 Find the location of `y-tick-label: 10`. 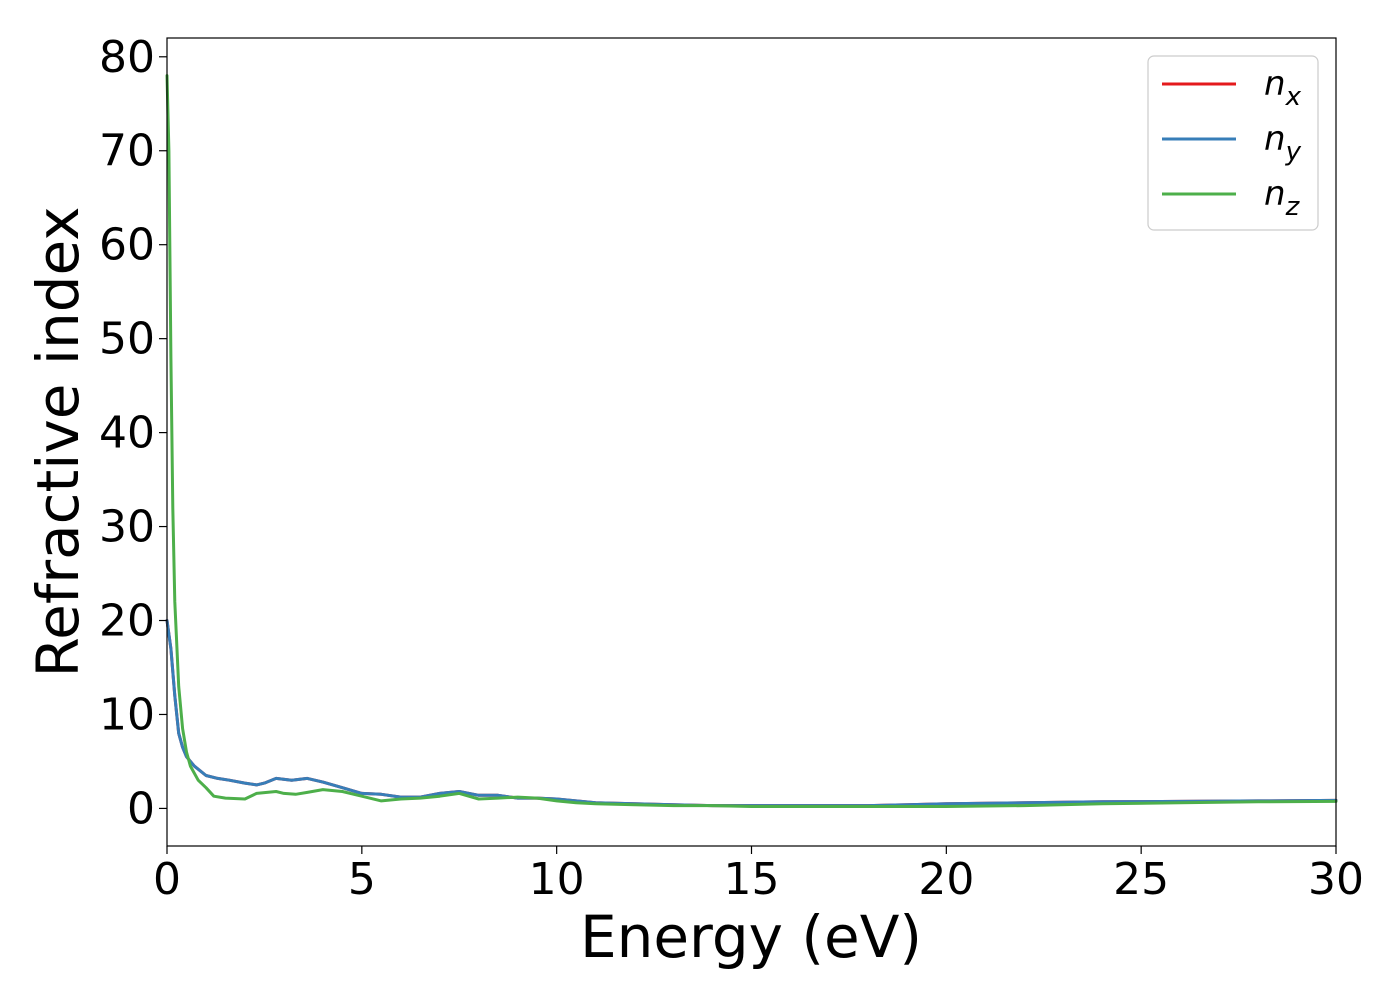

y-tick-label: 10 is located at coordinates (127, 714).